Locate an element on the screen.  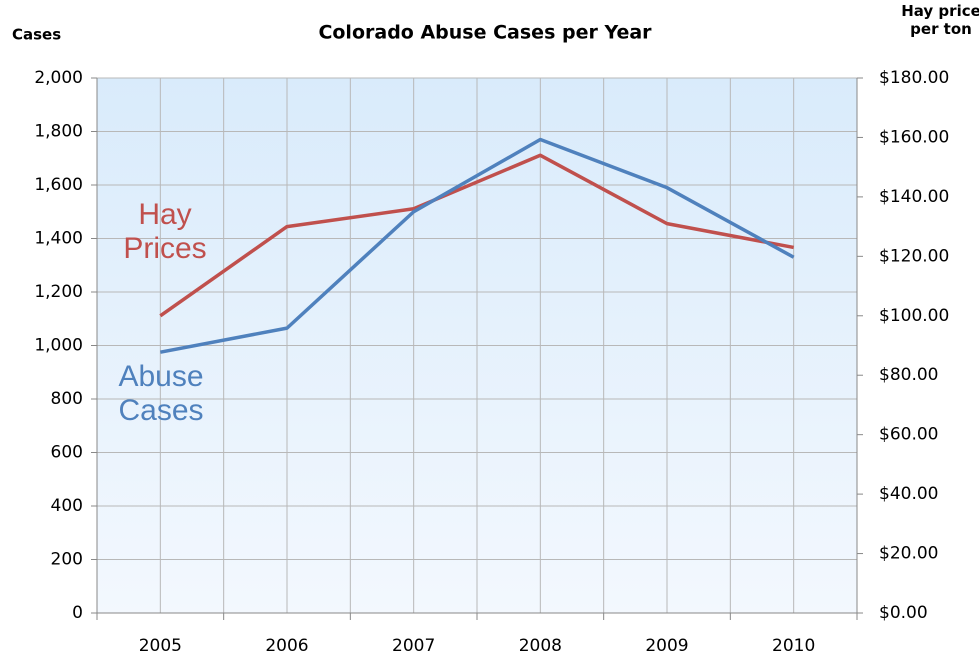
y-tick-label: 1,000 is located at coordinates (58, 346).